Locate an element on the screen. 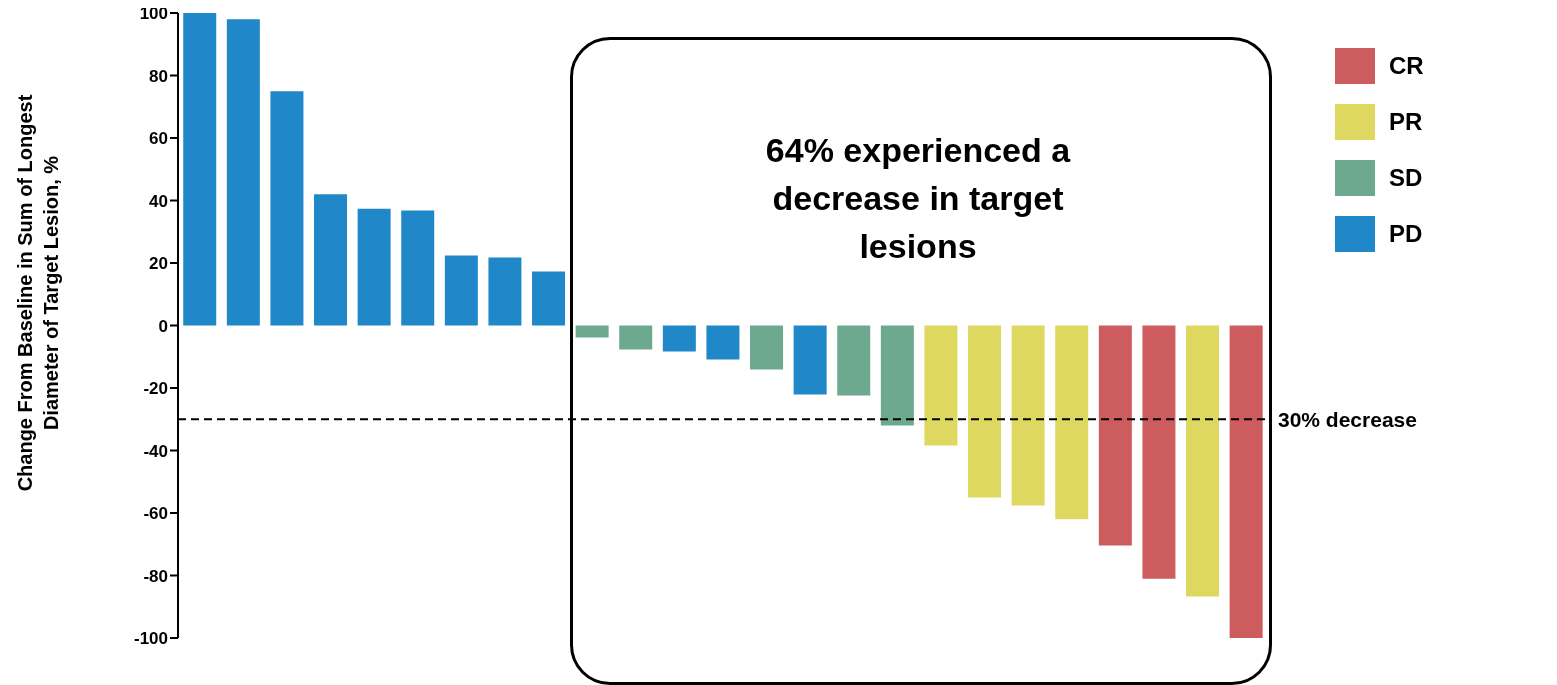 This screenshot has height=685, width=1557. legend-label: SD is located at coordinates (1406, 178).